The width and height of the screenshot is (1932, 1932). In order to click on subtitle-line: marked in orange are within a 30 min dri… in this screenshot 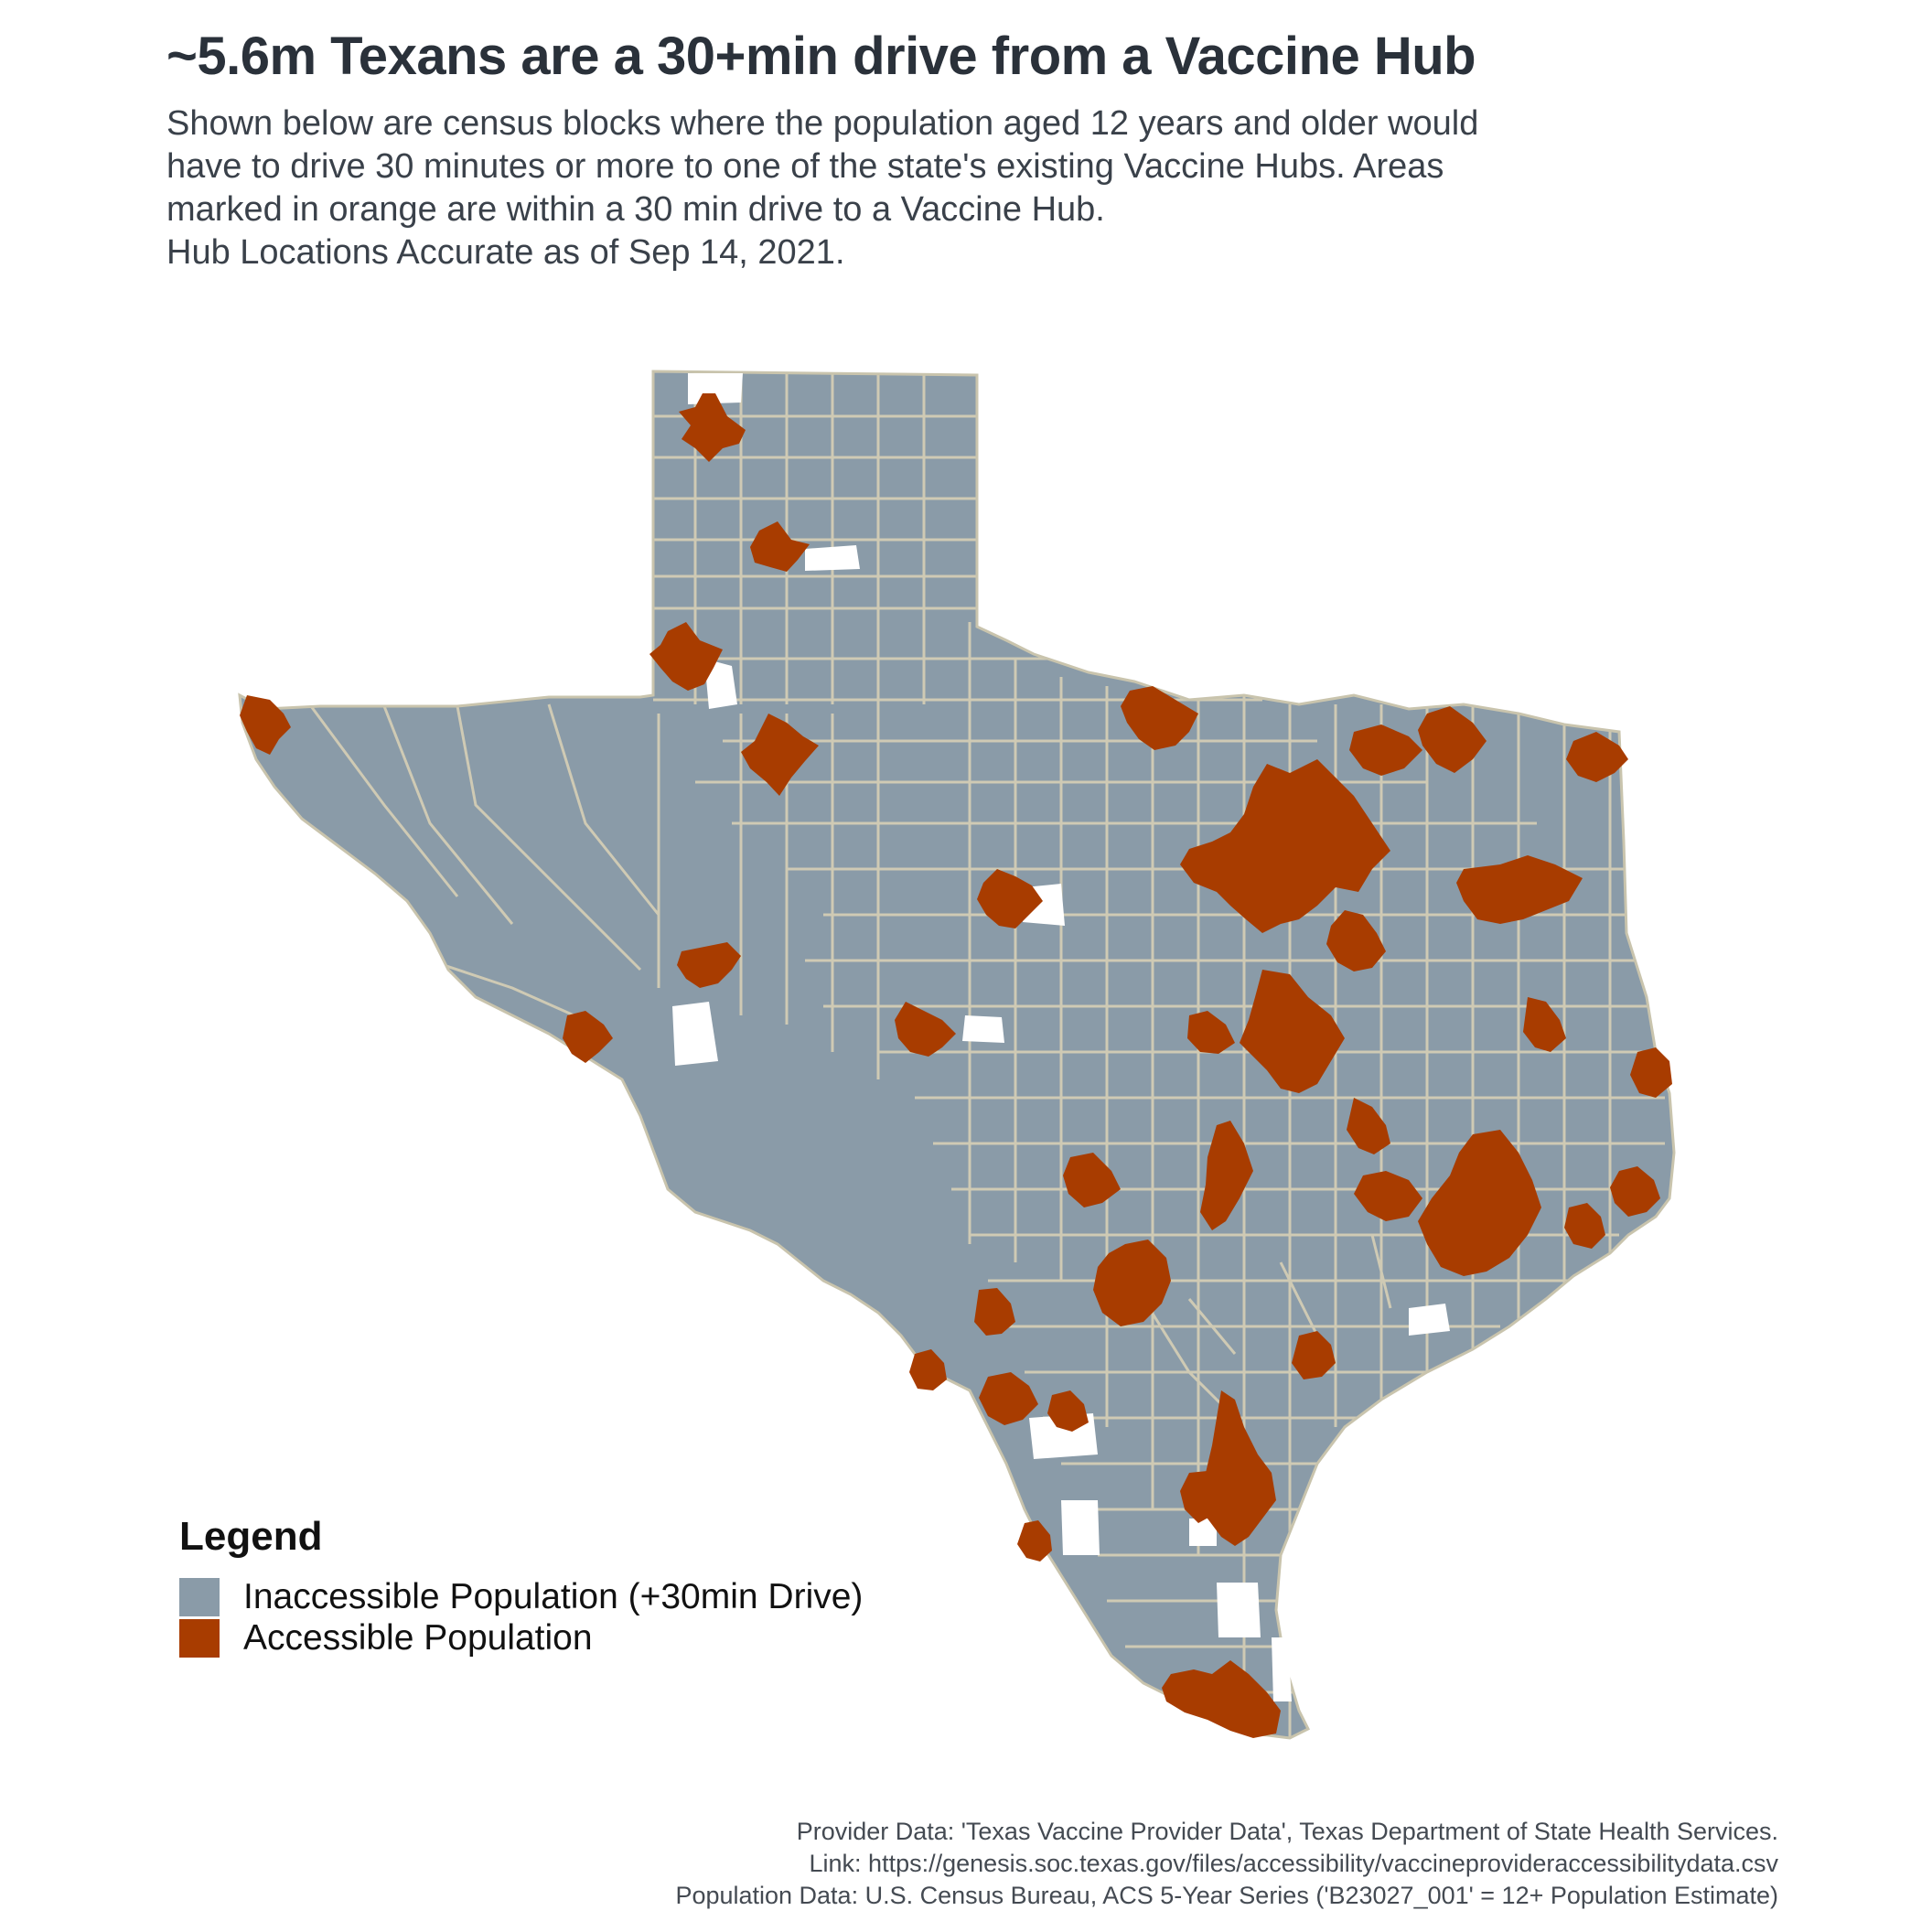, I will do `click(635, 210)`.